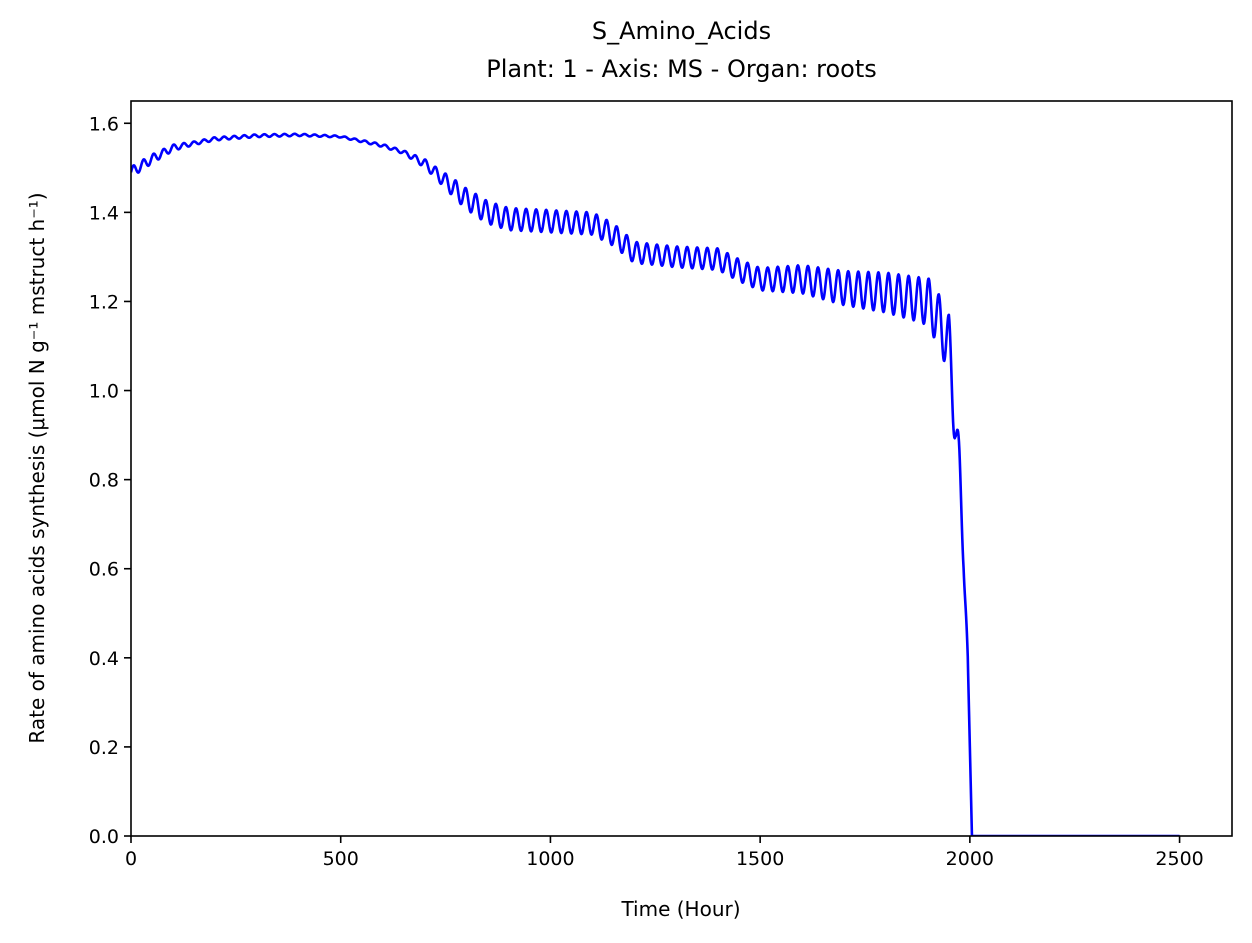  I want to click on y-tick-label: 1.0, so click(104, 392).